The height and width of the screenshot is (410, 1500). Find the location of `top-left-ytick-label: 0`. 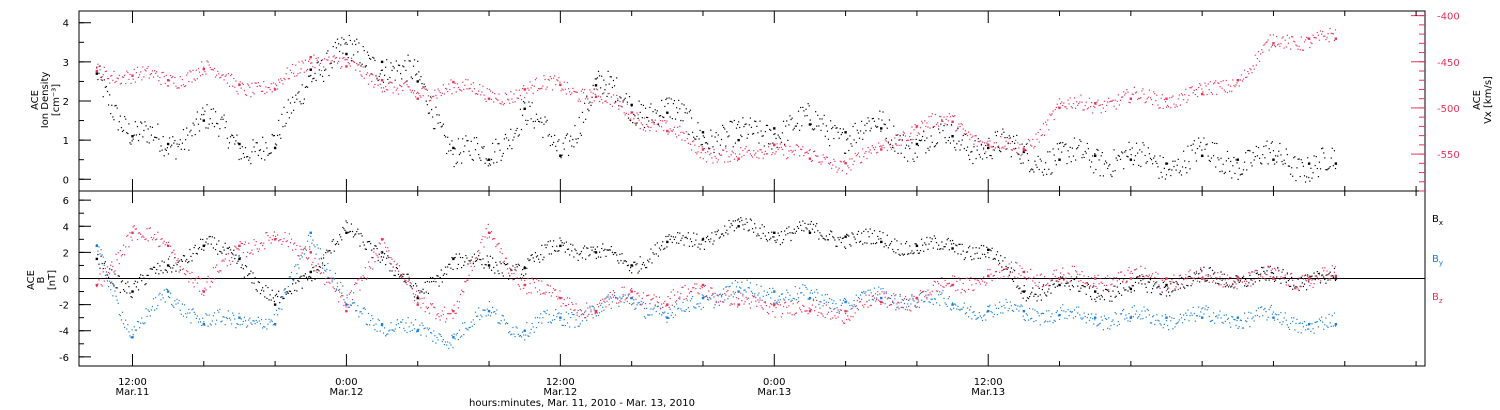

top-left-ytick-label: 0 is located at coordinates (66, 180).